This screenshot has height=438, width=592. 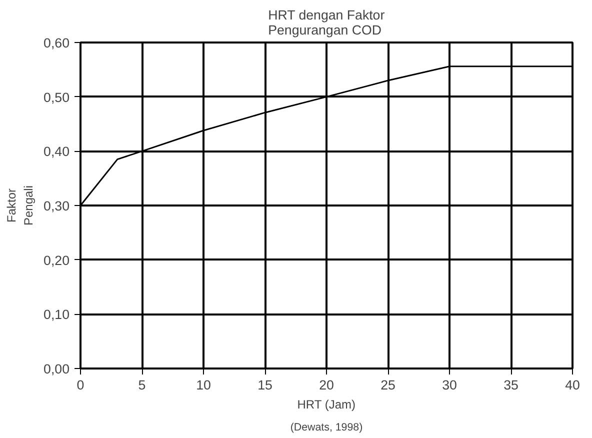 I want to click on x-tick-label: 15, so click(x=265, y=385).